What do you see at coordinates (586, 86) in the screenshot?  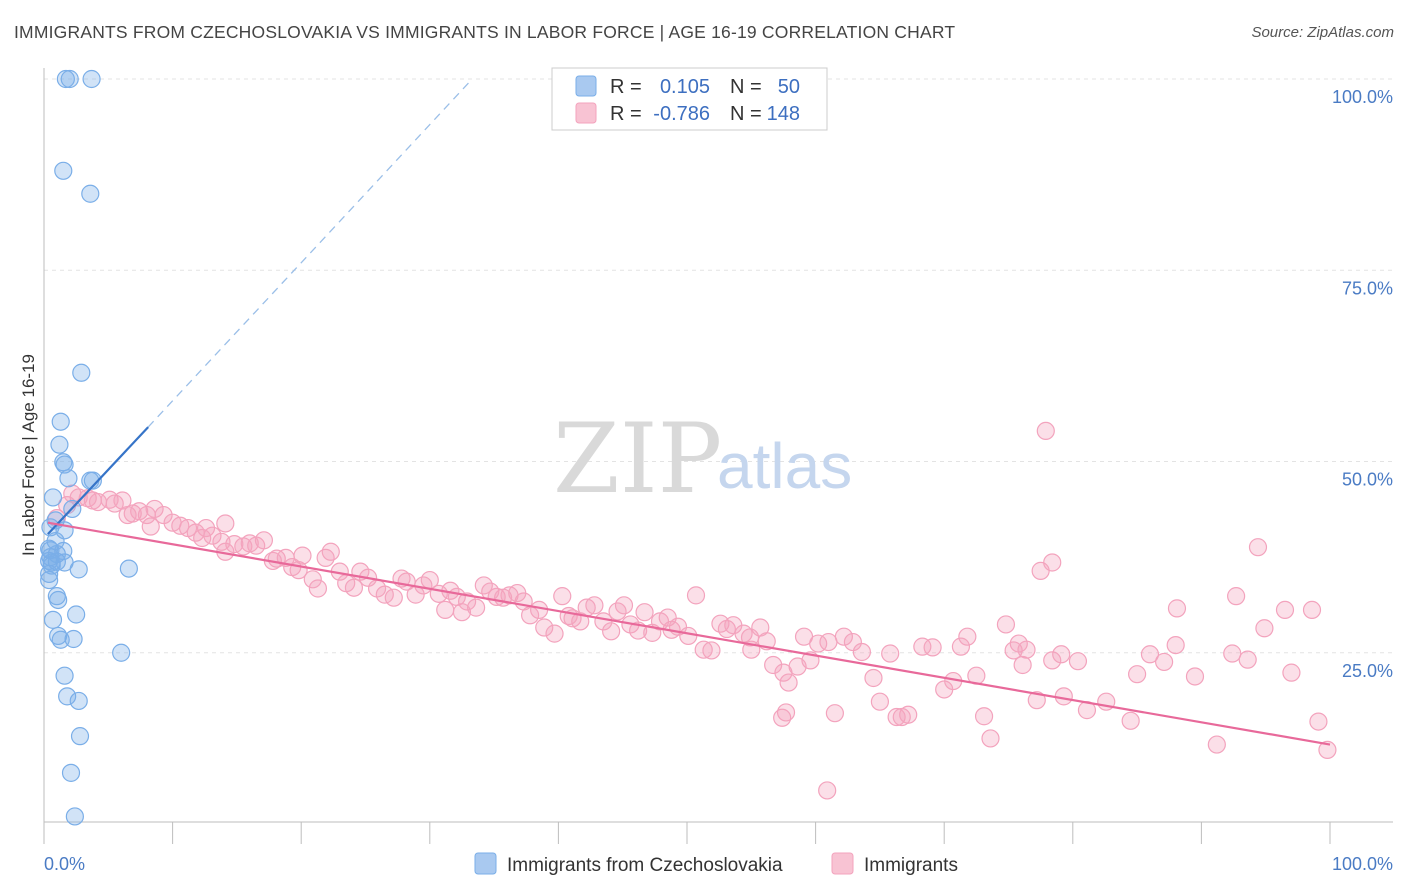 I see `legend-swatch-blue` at bounding box center [586, 86].